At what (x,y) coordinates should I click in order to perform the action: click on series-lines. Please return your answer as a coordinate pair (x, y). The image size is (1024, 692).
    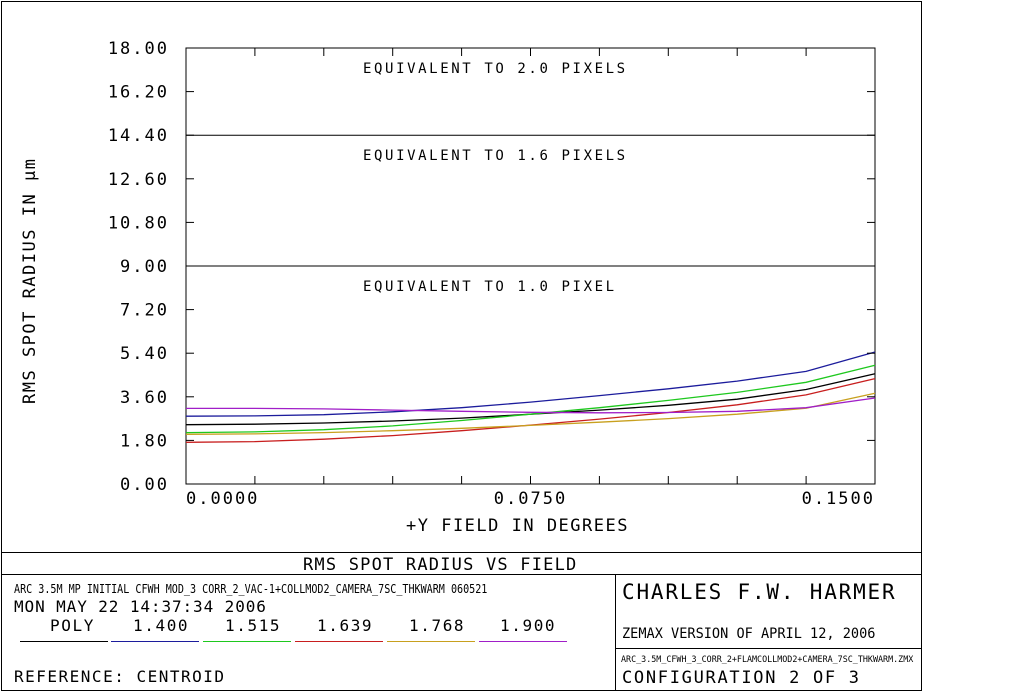
    Looking at the image, I should click on (530, 397).